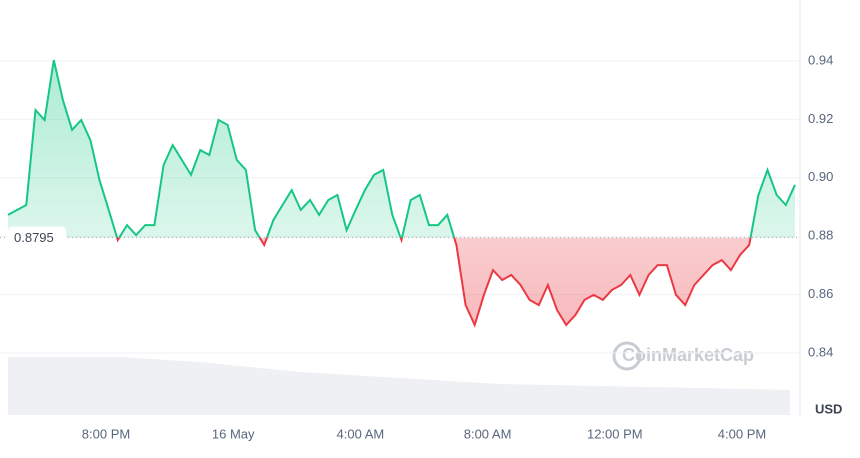  I want to click on y-tick-label: 0.86, so click(820, 293).